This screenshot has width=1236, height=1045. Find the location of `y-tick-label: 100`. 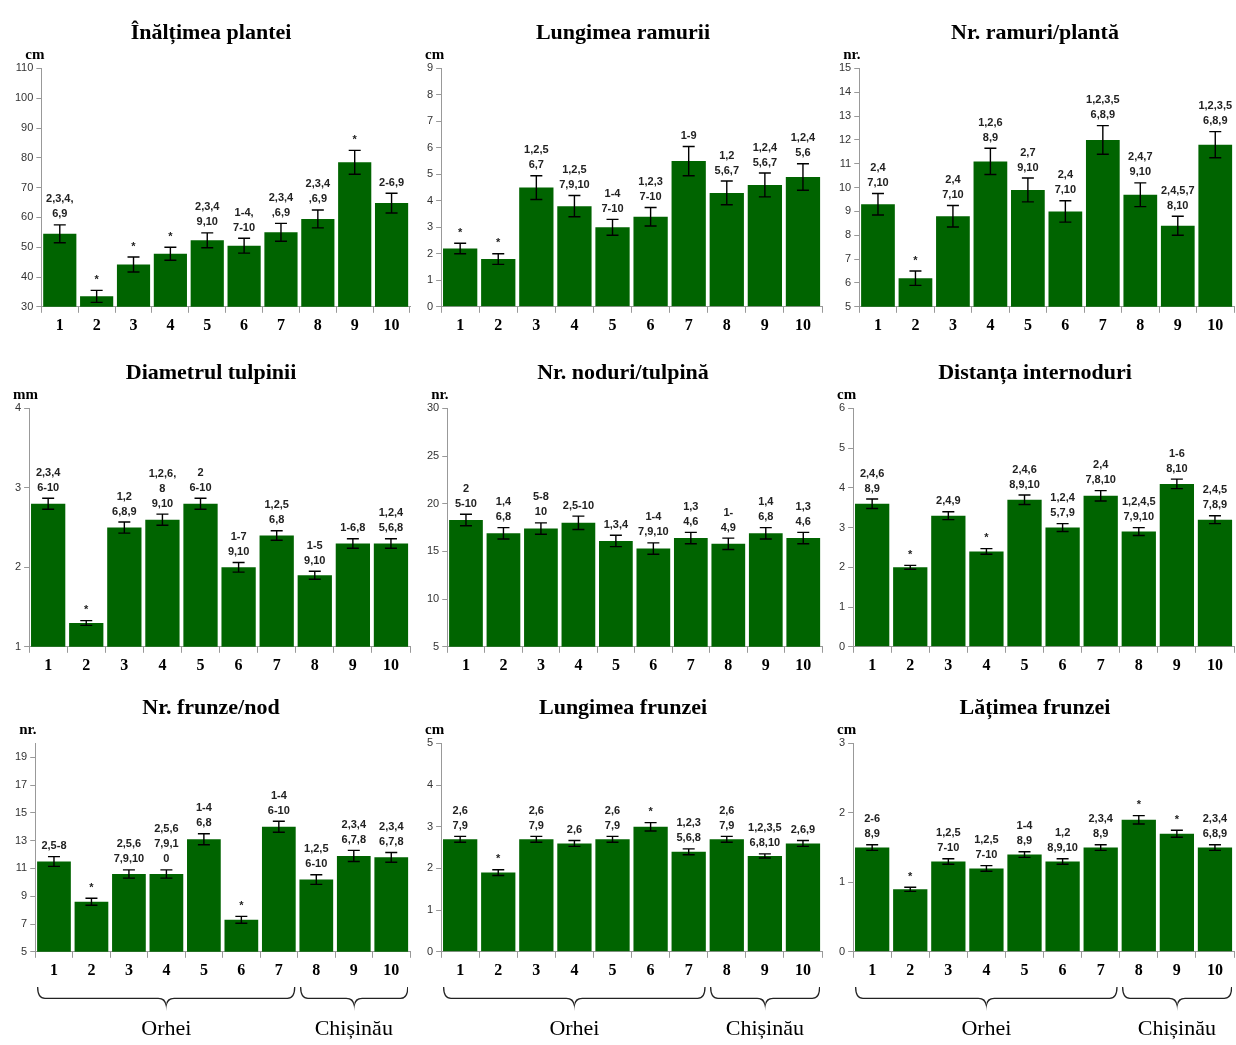

y-tick-label: 100 is located at coordinates (24, 97).